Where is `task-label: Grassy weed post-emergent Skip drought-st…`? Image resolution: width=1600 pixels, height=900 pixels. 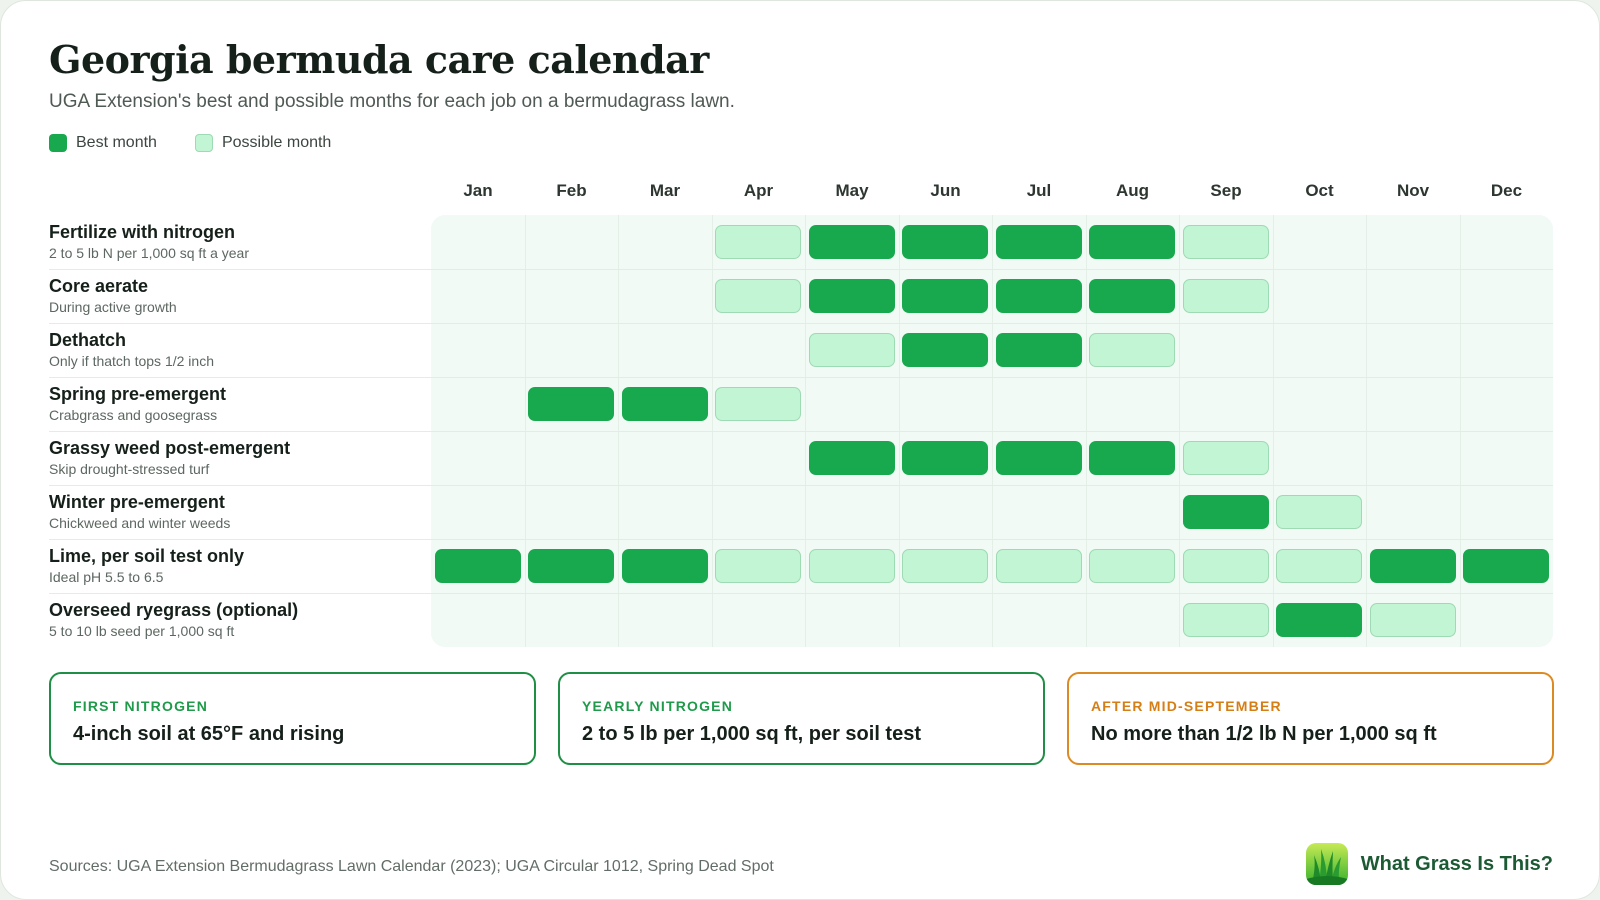 task-label: Grassy weed post-emergent Skip drought-st… is located at coordinates (169, 457).